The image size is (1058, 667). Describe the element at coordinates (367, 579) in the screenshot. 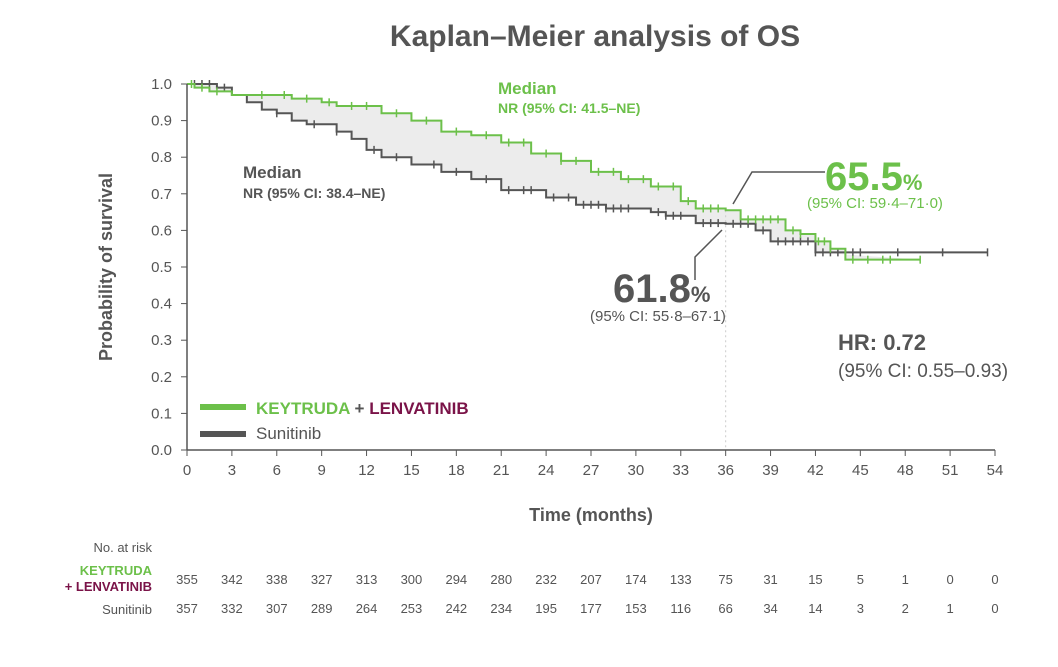

I see `at-risk-value: 313` at that location.